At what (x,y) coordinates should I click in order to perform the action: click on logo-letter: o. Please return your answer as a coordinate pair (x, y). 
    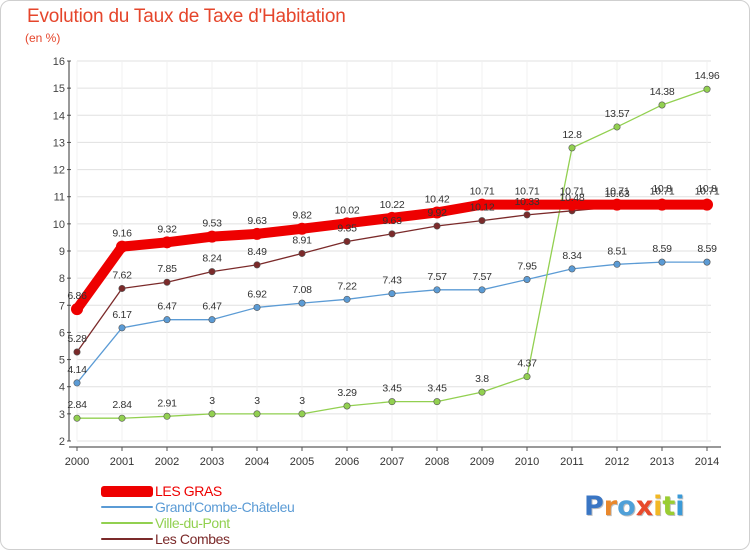
    Looking at the image, I should click on (626, 506).